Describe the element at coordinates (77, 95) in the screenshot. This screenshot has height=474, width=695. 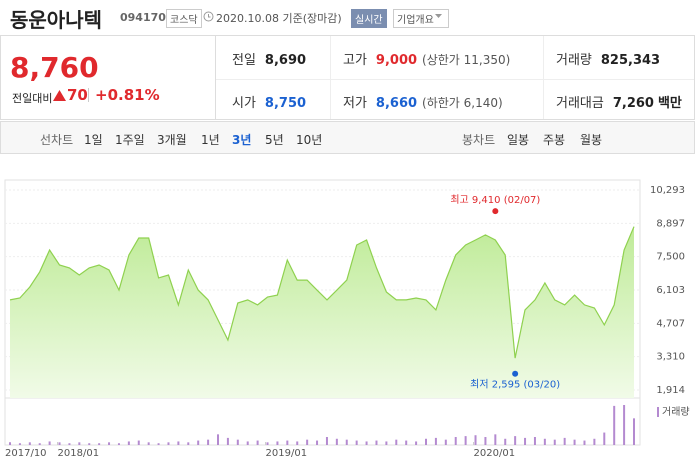
I see `change-amount: 70` at that location.